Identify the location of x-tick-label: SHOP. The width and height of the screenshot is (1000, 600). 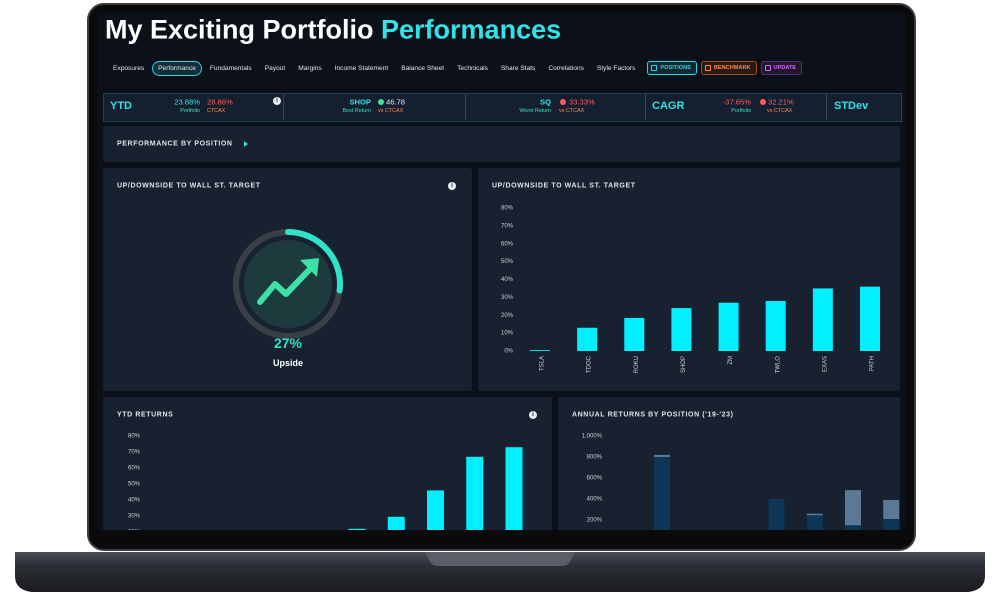
(684, 364).